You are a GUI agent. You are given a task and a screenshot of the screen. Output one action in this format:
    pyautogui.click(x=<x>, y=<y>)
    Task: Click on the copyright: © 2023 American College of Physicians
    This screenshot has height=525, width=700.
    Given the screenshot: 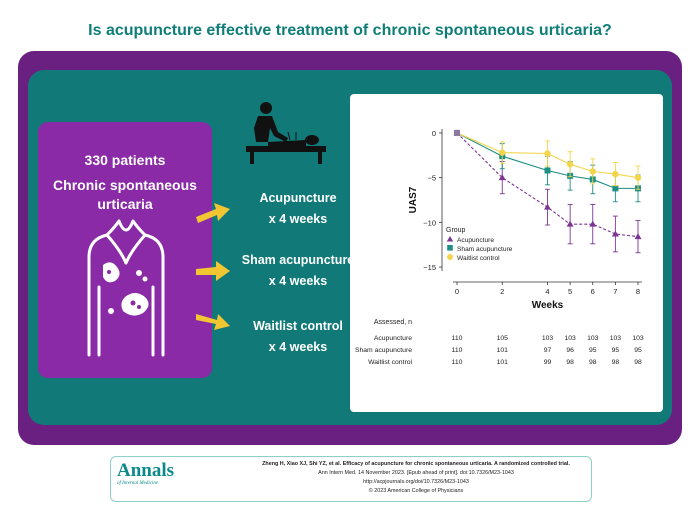 What is the action you would take?
    pyautogui.click(x=416, y=491)
    